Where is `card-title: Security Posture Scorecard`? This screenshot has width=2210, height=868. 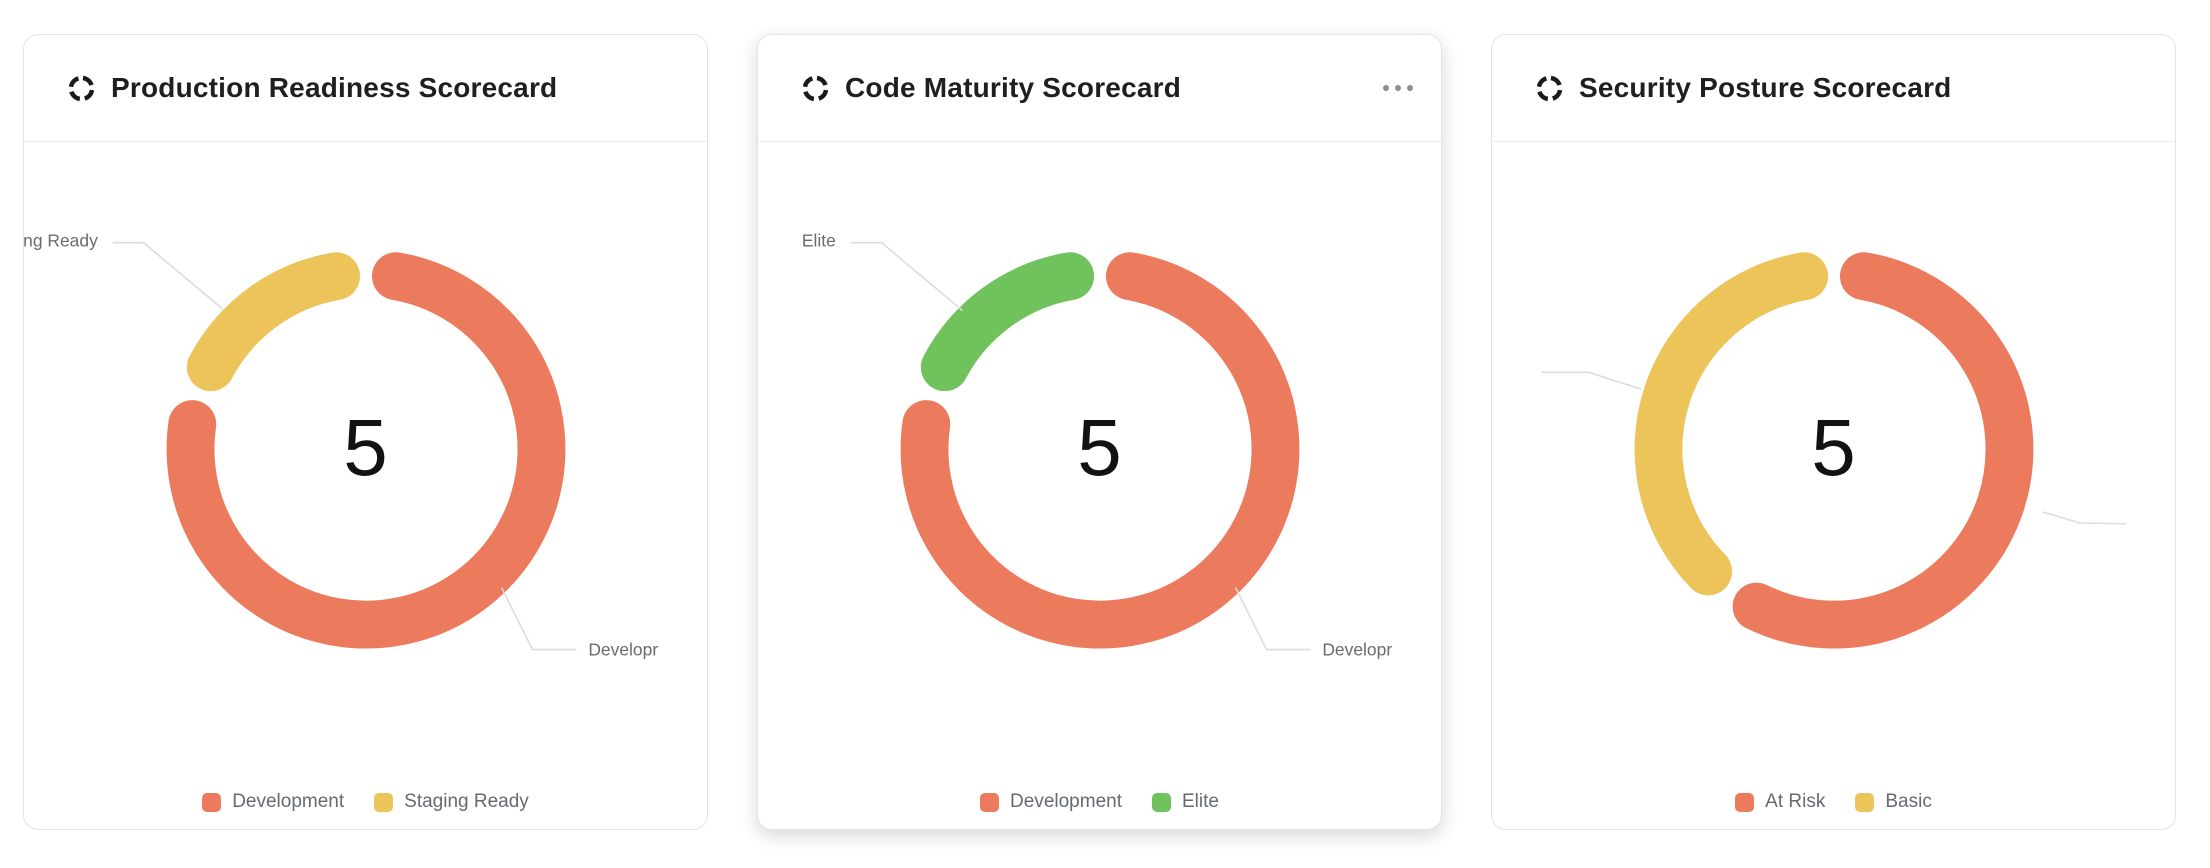
card-title: Security Posture Scorecard is located at coordinates (1765, 87).